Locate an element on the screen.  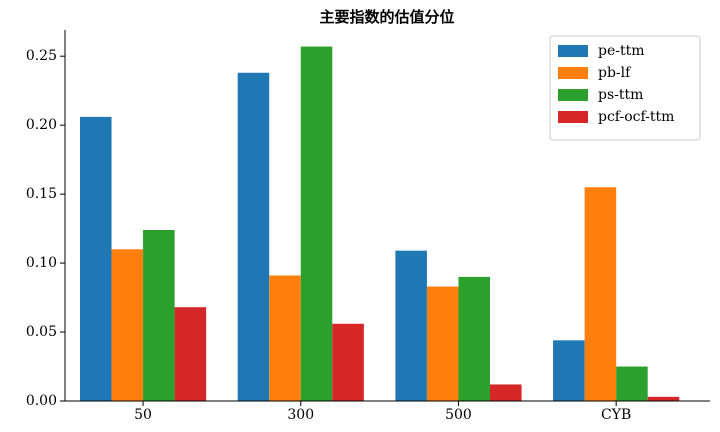
chart-title: 主要指数的估值分位 is located at coordinates (386, 17).